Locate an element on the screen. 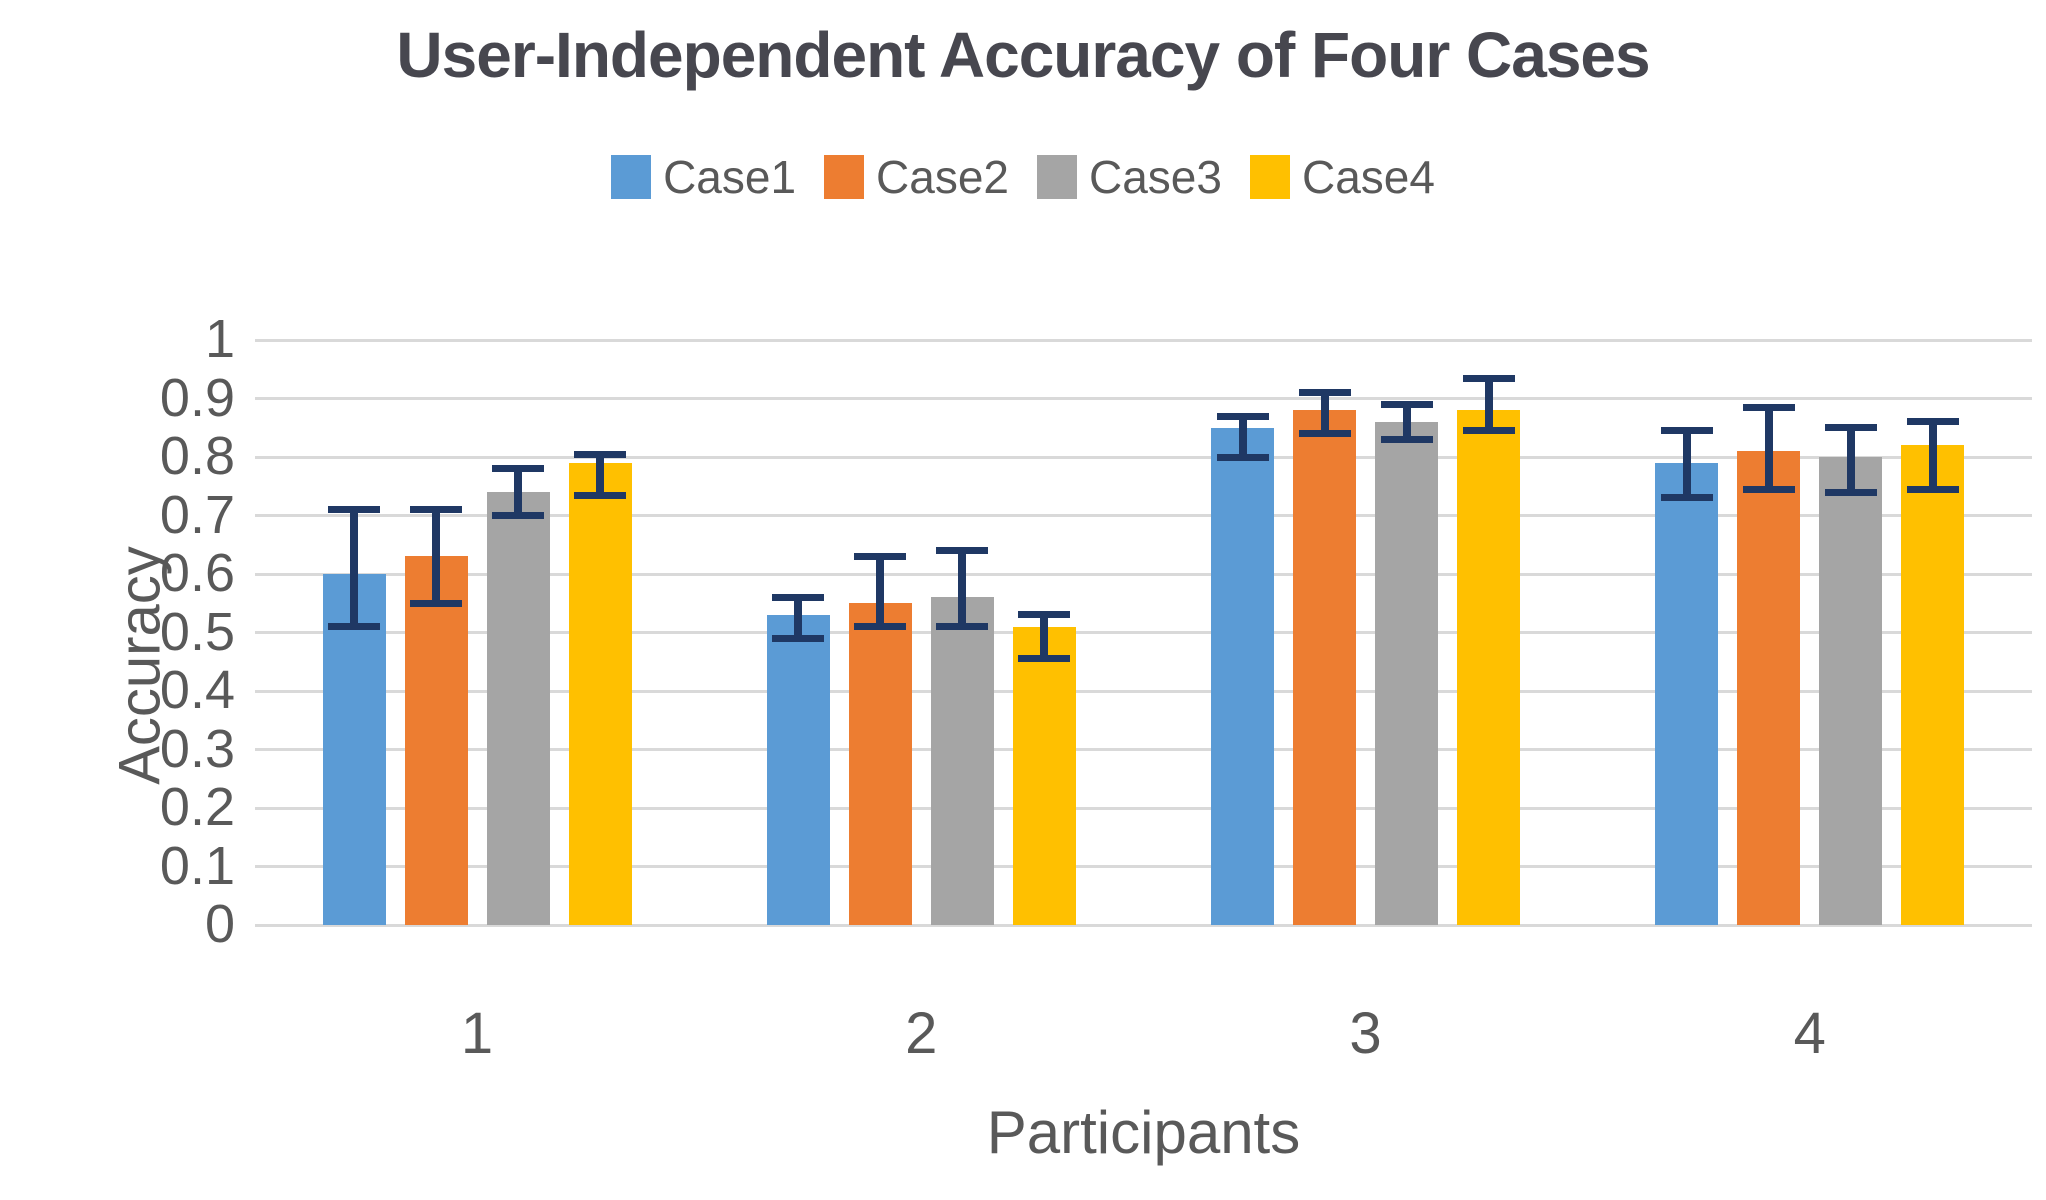 This screenshot has height=1200, width=2046. x-axis-title: Participants is located at coordinates (1143, 1132).